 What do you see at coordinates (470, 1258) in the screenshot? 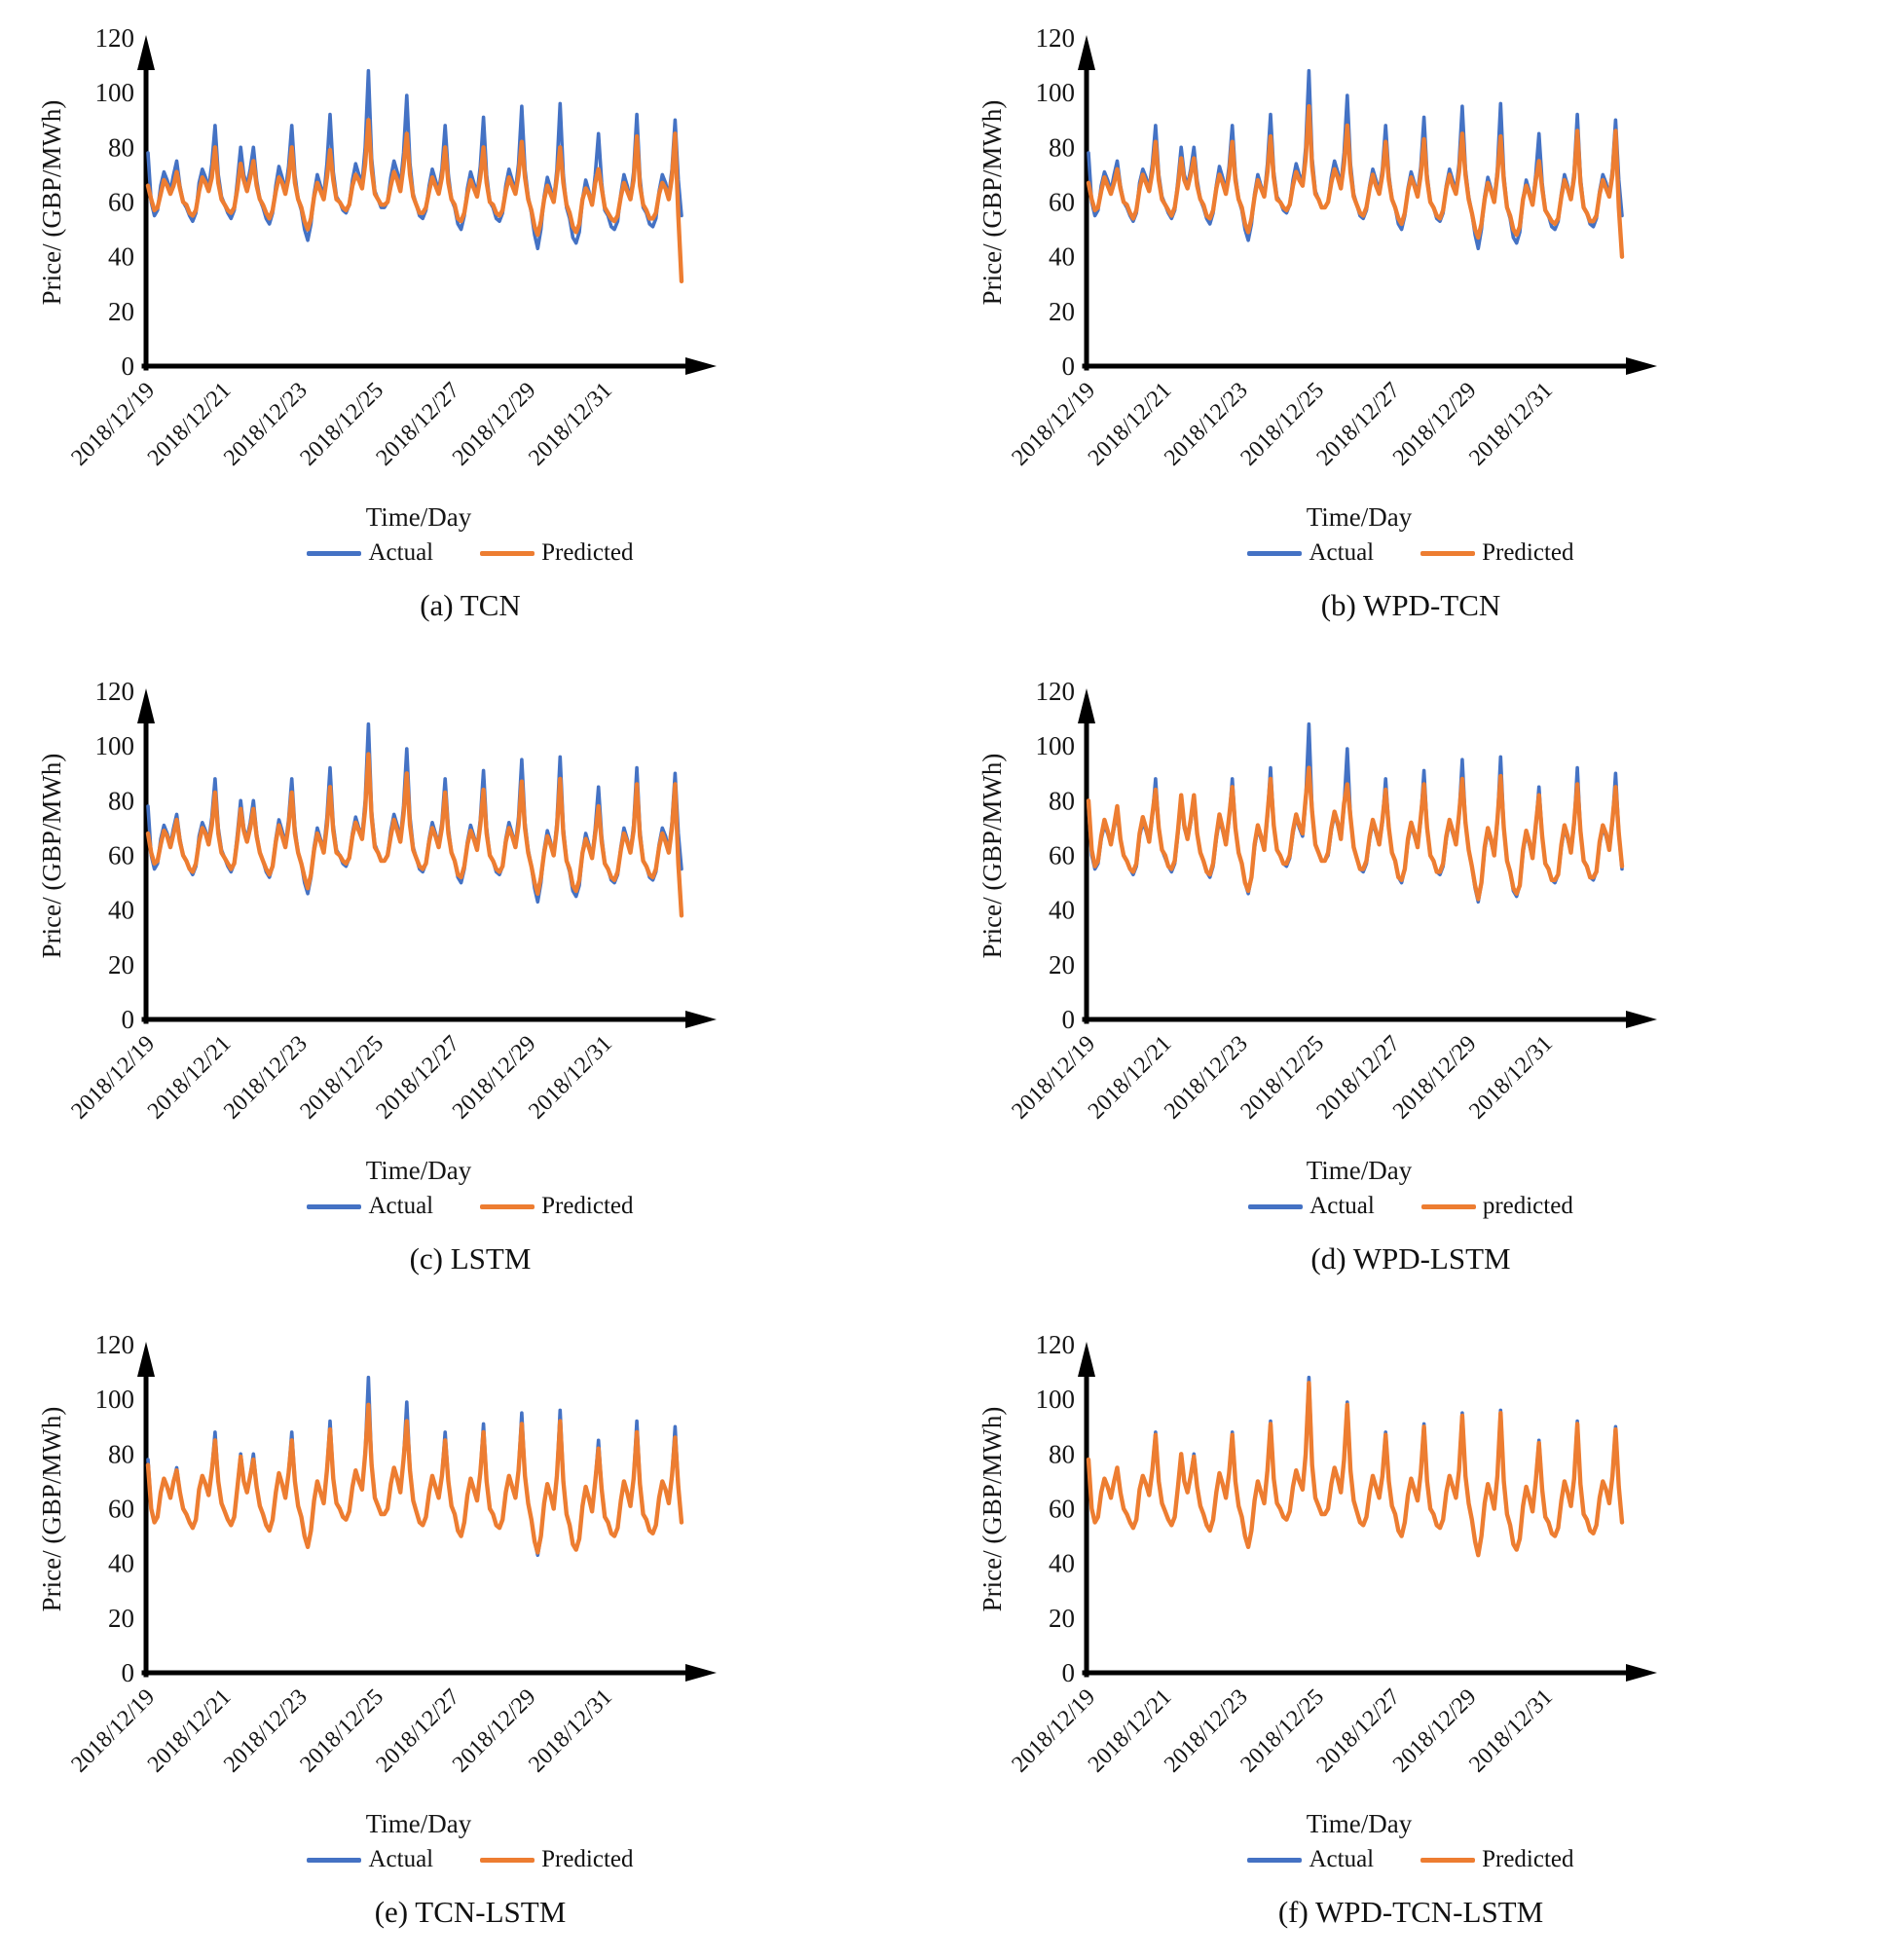
I see `panel-caption: (c) LSTM` at bounding box center [470, 1258].